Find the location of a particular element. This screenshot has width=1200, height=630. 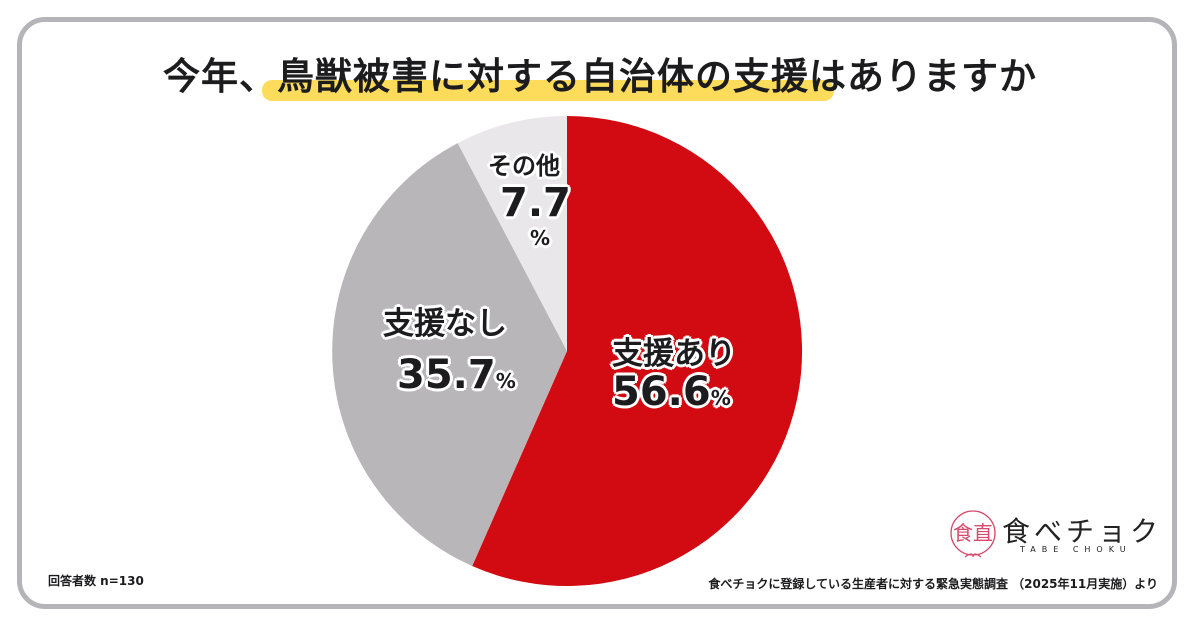

svg-text: 食直 is located at coordinates (973, 533).